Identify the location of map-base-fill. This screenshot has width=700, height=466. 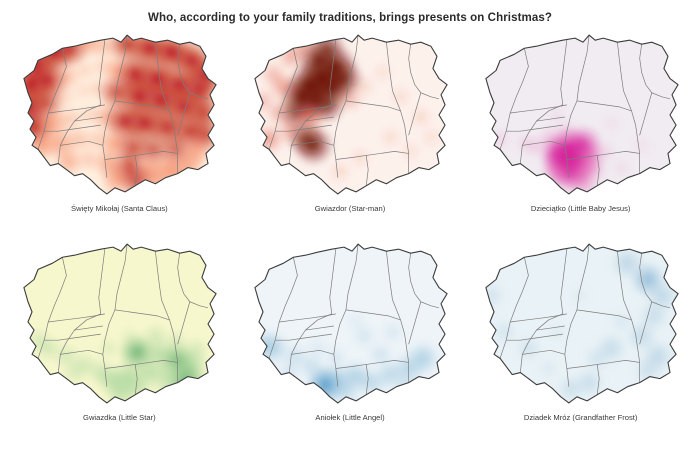
(581, 323).